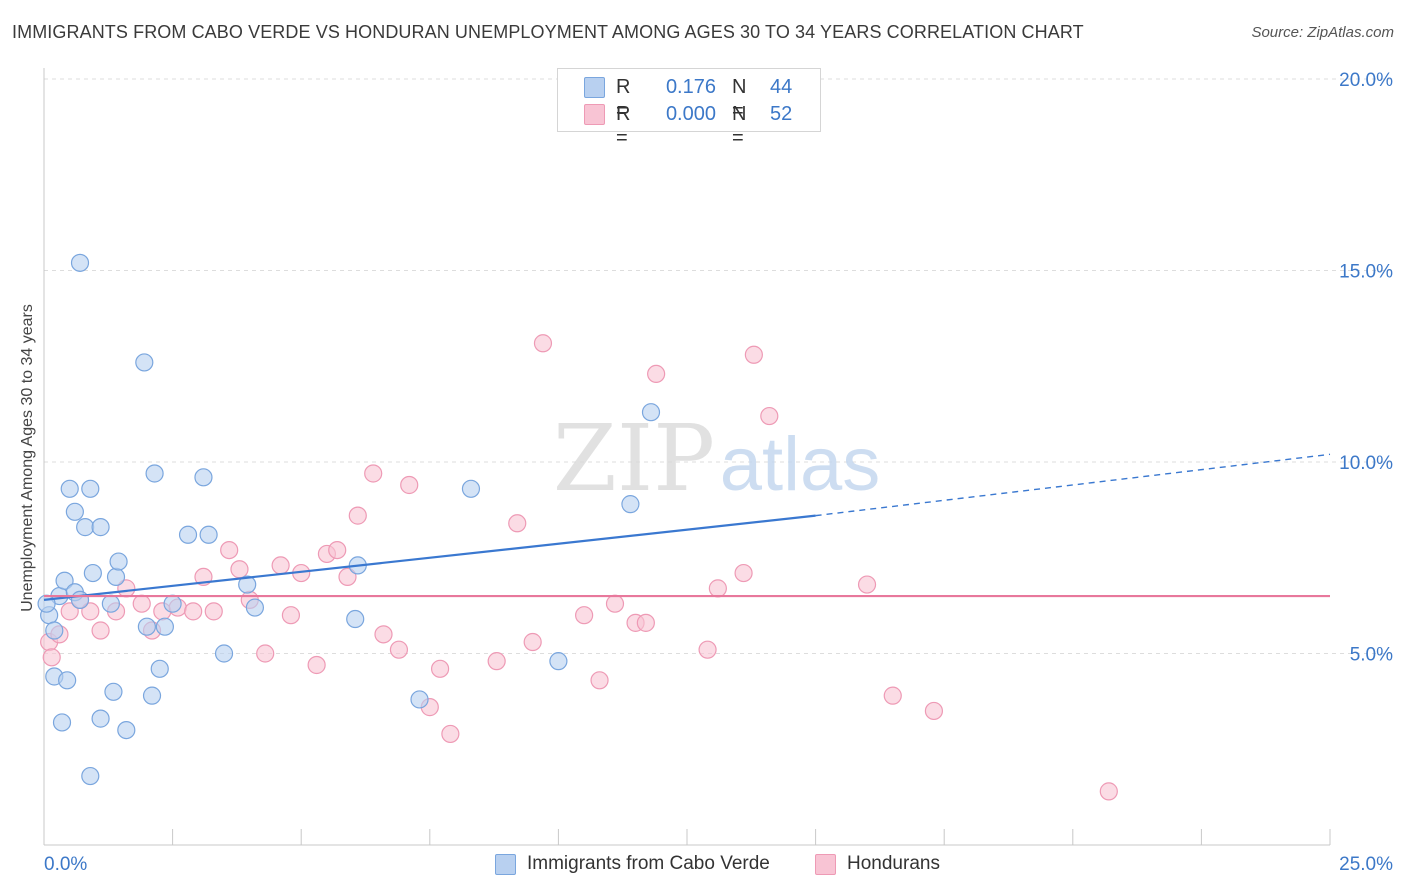 This screenshot has height=892, width=1406. I want to click on bottom-legend-label: Hondurans, so click(893, 863).